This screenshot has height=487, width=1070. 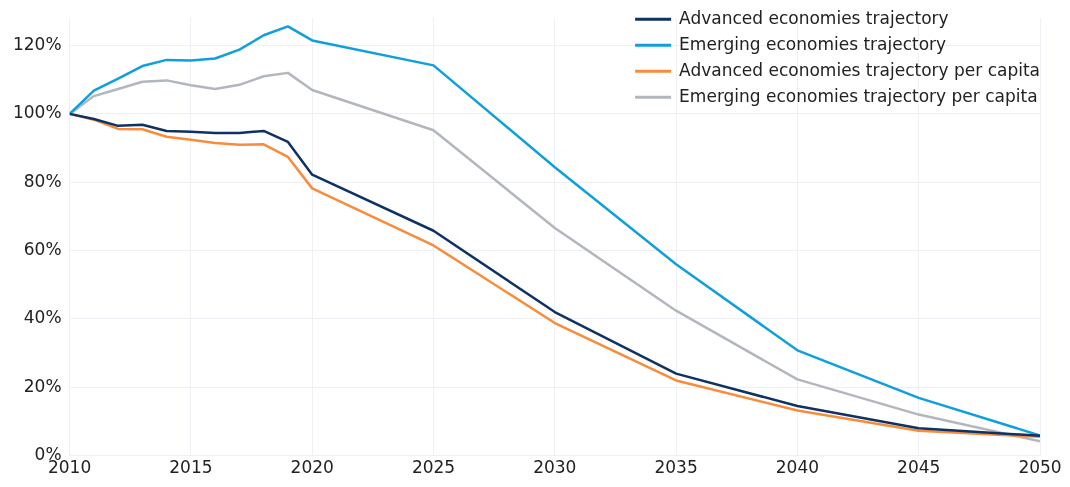 What do you see at coordinates (676, 467) in the screenshot?
I see `x-tick-label: 2035` at bounding box center [676, 467].